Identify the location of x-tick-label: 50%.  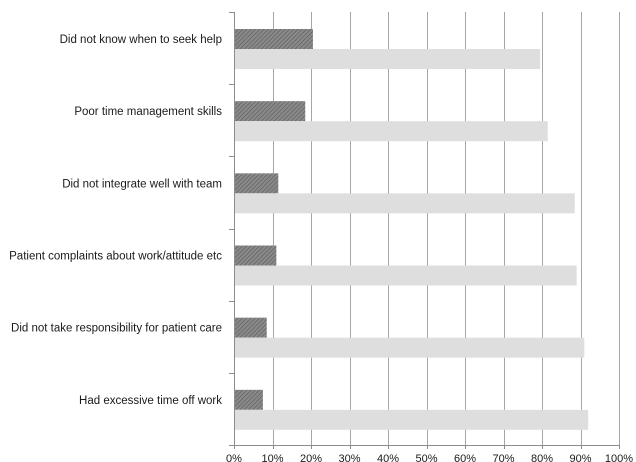
(426, 457).